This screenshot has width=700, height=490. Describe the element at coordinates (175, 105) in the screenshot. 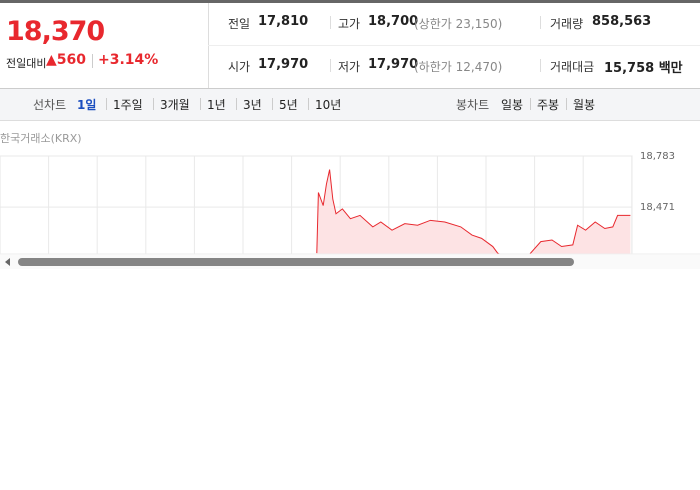

I see `tab: 3개월` at that location.